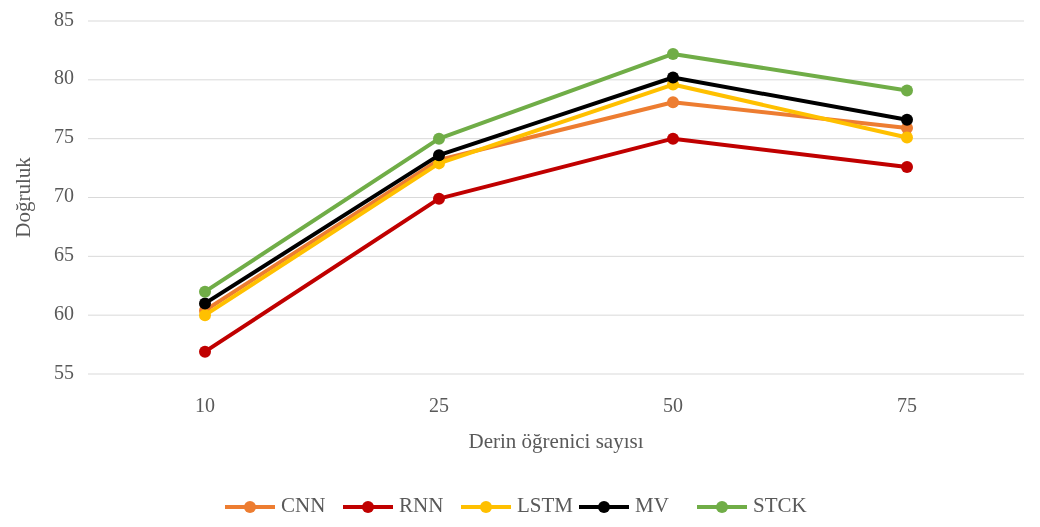  I want to click on y-tick-label: 85, so click(64, 18).